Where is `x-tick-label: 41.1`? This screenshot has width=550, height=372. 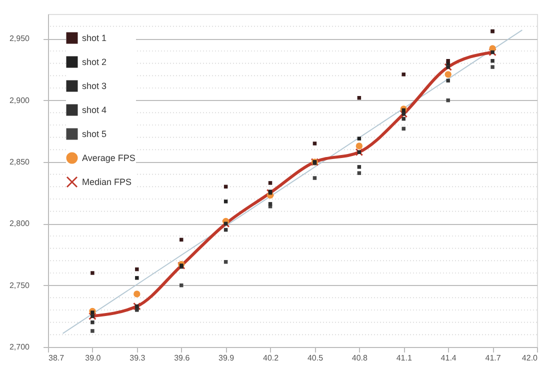 x-tick-label: 41.1 is located at coordinates (404, 358).